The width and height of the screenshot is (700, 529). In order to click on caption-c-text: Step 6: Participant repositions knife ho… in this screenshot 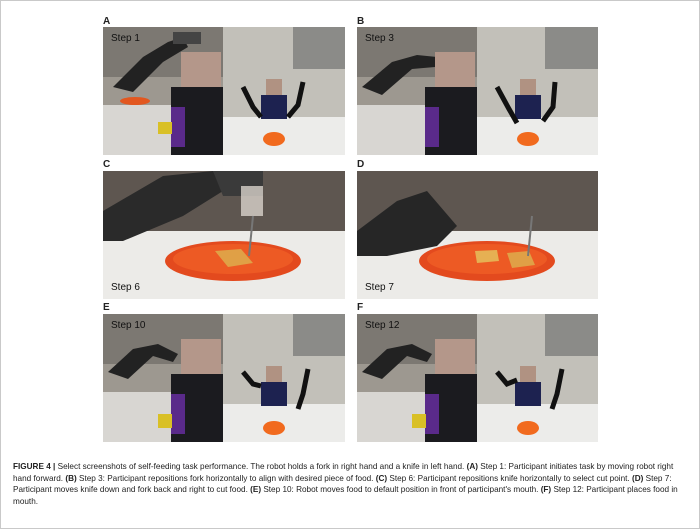, I will do `click(509, 478)`.